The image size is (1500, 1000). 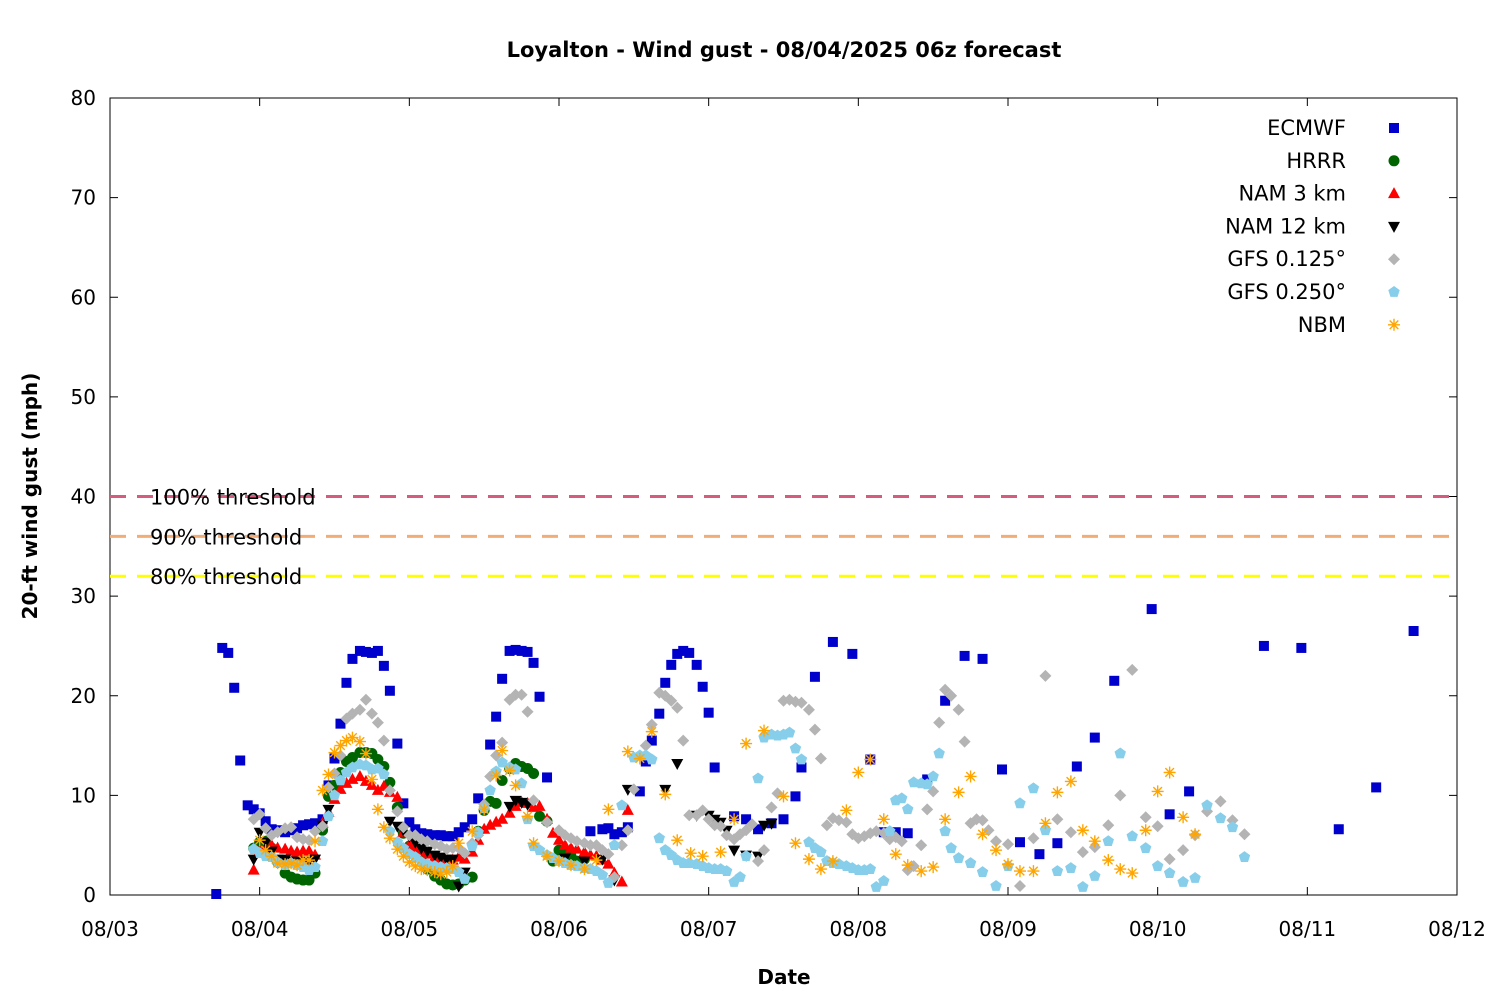 I want to click on y-tick-label: 70, so click(x=83, y=198).